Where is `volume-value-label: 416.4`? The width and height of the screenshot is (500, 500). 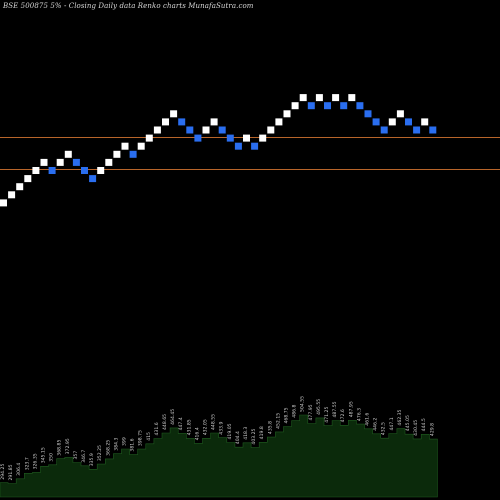
volume-value-label: 416.4 is located at coordinates (197, 433).